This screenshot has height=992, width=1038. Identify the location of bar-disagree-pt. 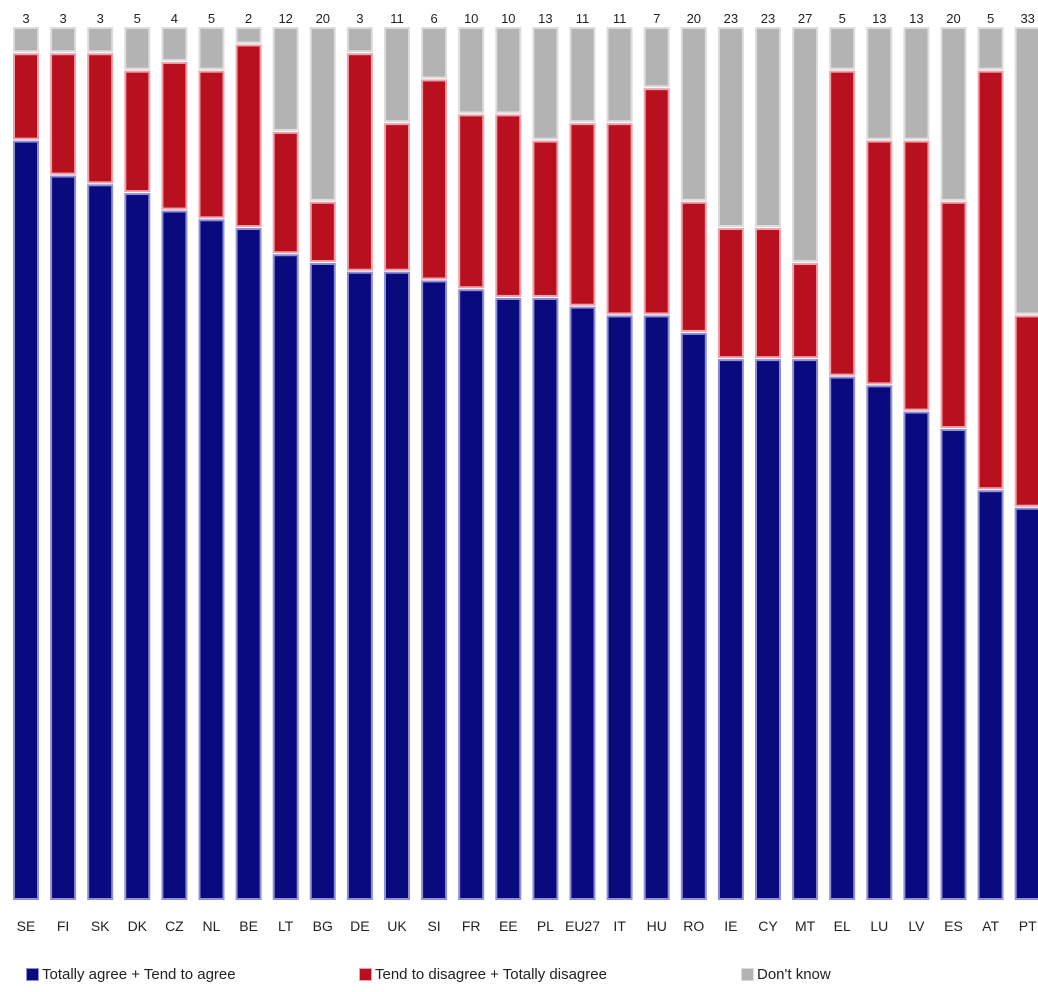
(1026, 411).